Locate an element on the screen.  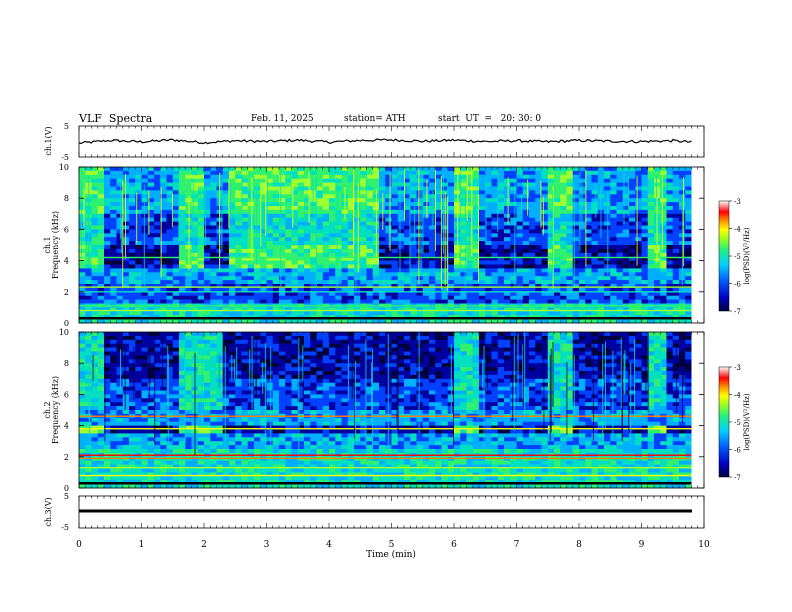
ch2-ylabel-freq: Frequency (kHz) is located at coordinates (55, 410).